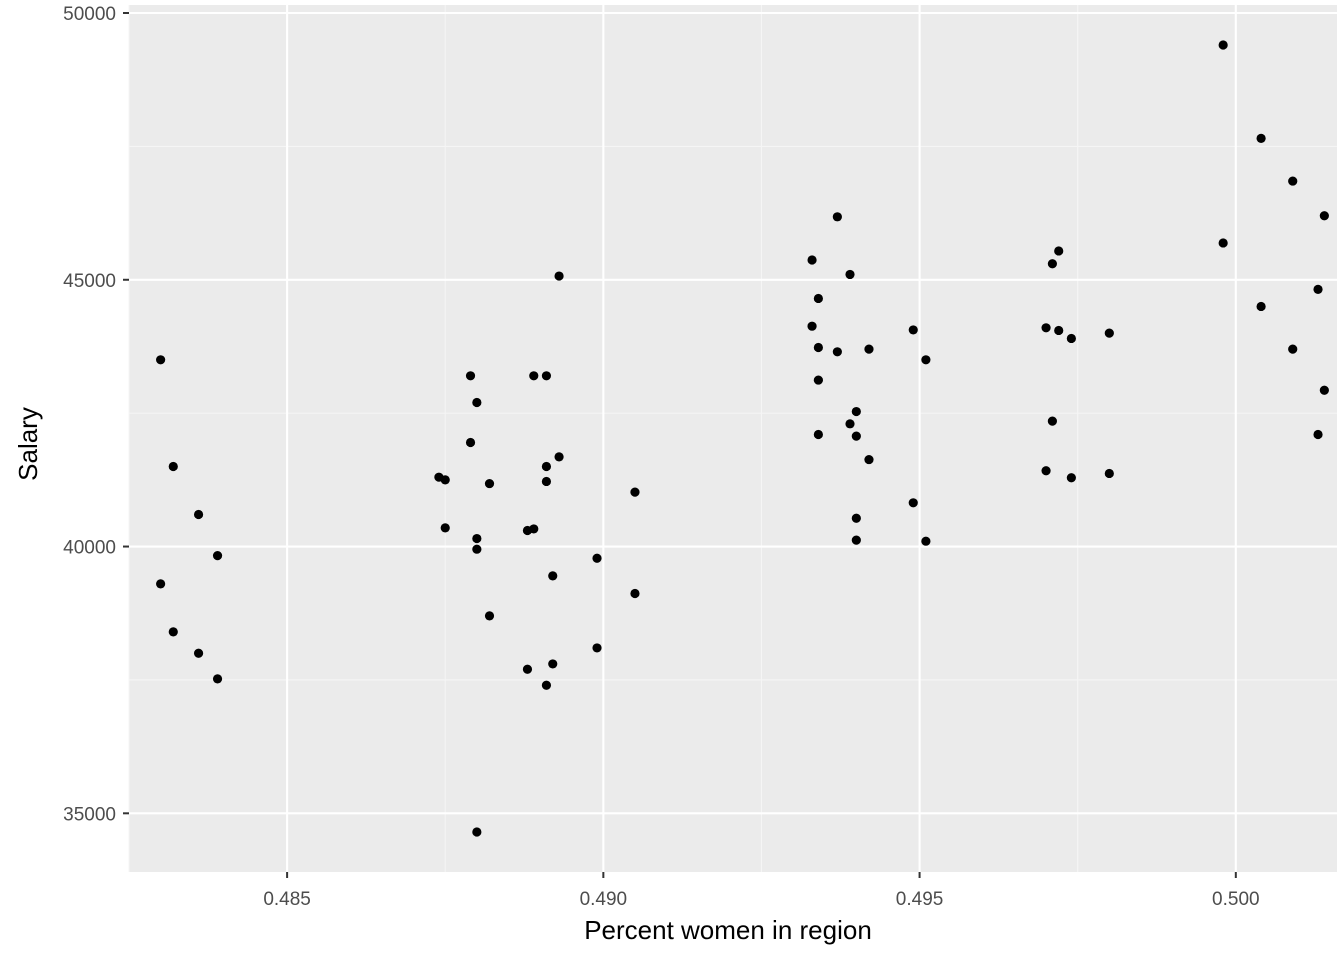  Describe the element at coordinates (287, 899) in the screenshot. I see `x-tick-label: 0.485` at that location.